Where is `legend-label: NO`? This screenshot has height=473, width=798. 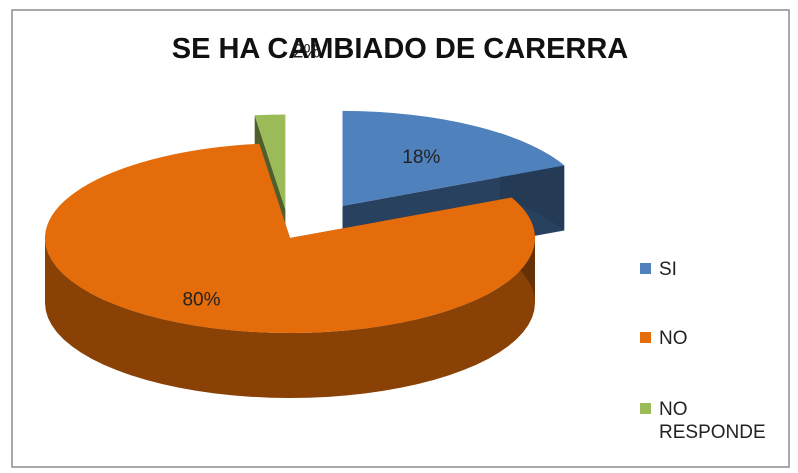
legend-label: NO is located at coordinates (673, 338).